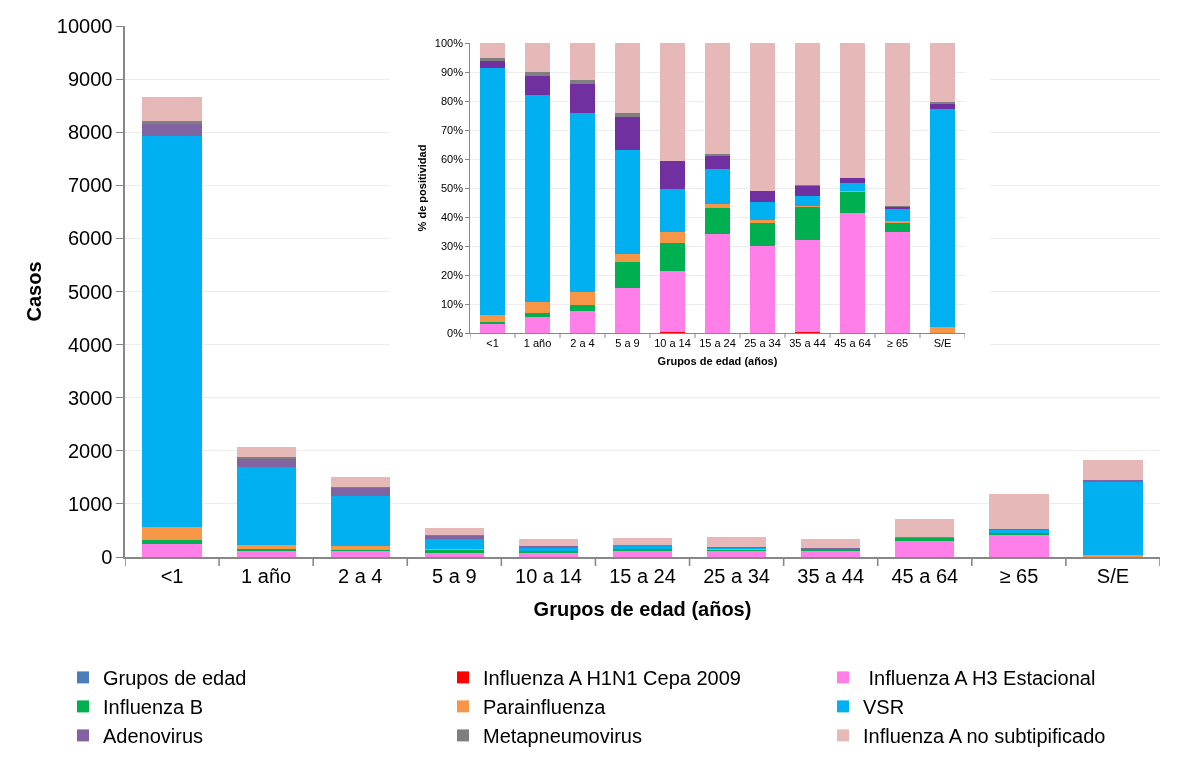  Describe the element at coordinates (452, 100) in the screenshot. I see `y-tick-label: 80%` at that location.